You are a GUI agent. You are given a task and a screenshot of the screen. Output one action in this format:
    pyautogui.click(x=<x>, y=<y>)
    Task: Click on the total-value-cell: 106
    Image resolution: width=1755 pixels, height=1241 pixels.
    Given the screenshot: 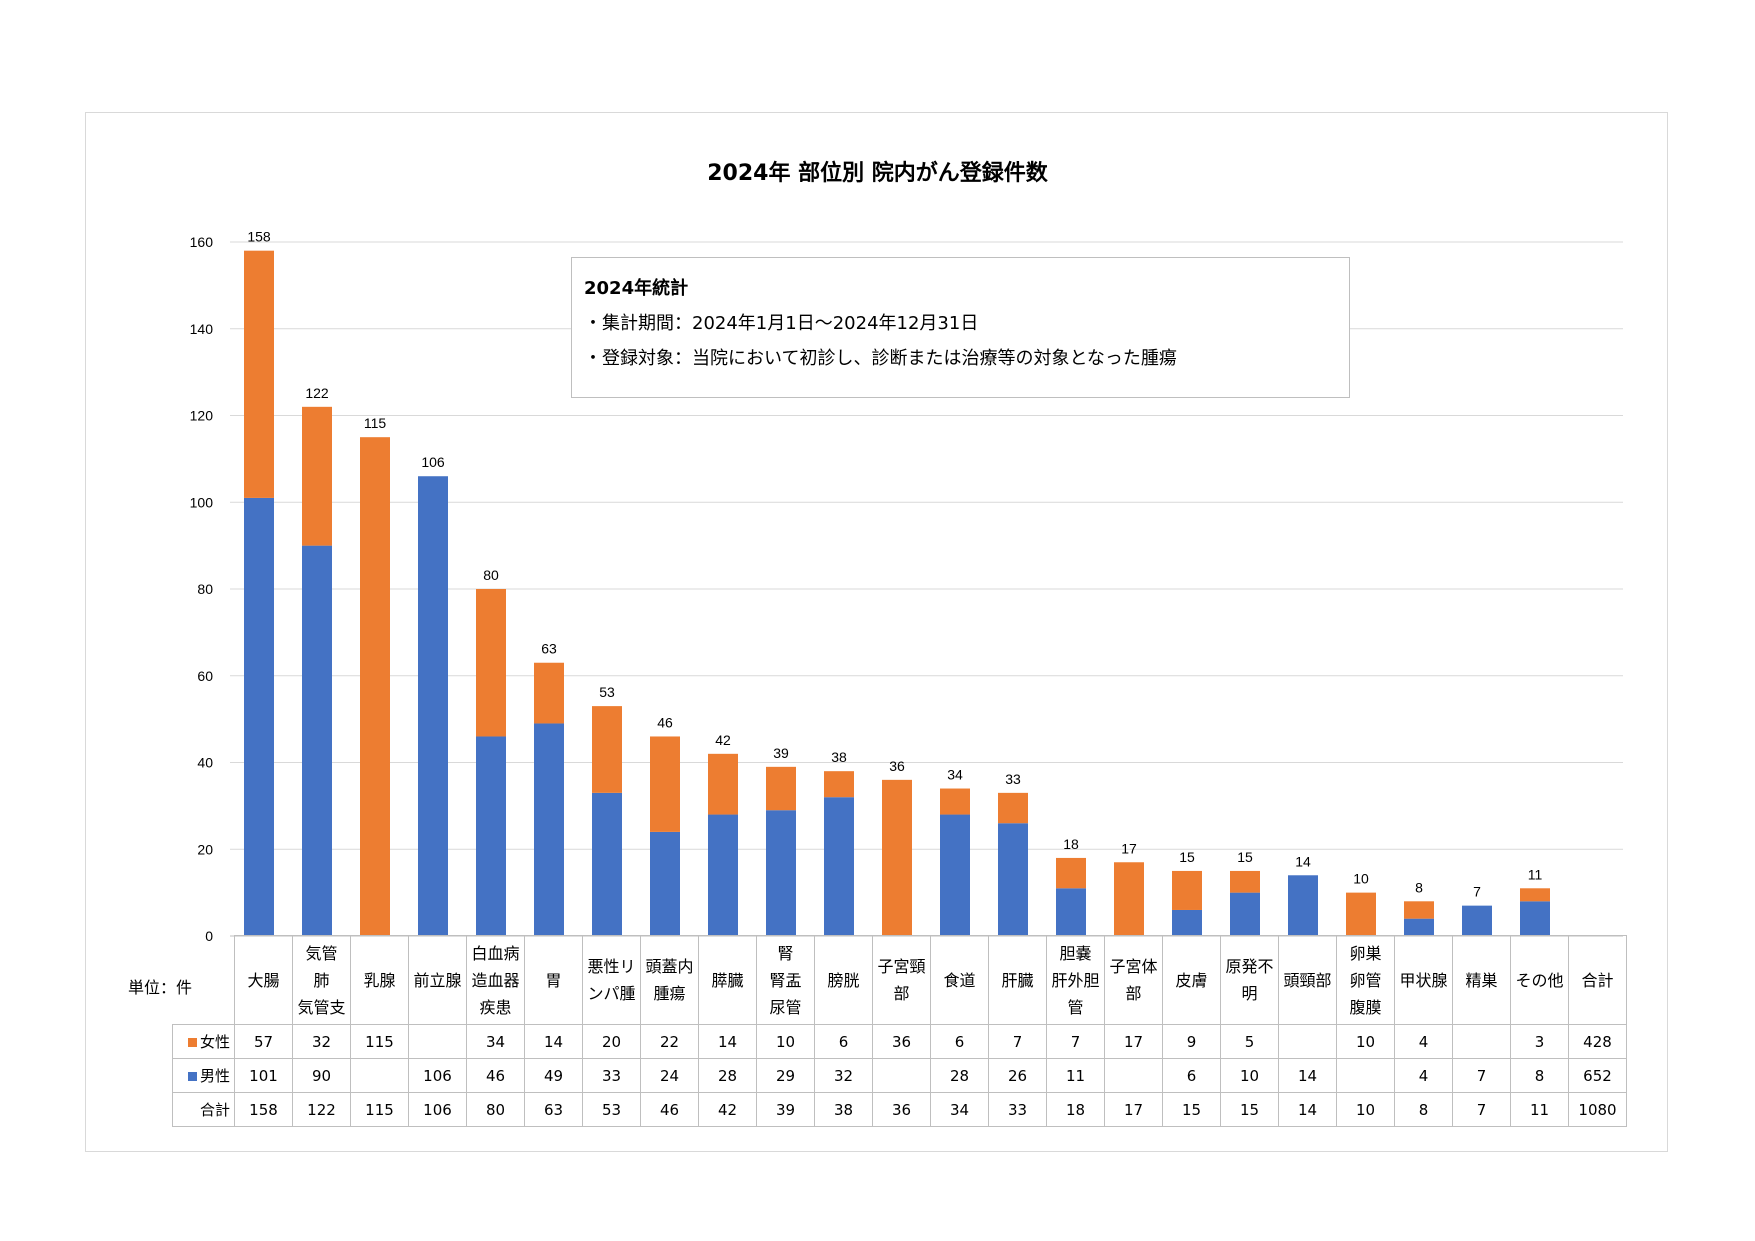 What is the action you would take?
    pyautogui.click(x=437, y=1109)
    